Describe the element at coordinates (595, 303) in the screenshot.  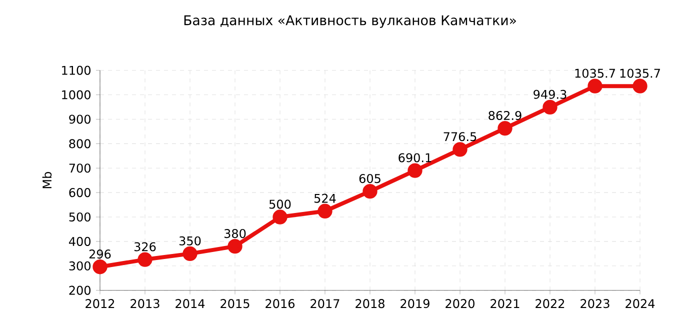
I see `x-tick-label: 2023` at that location.